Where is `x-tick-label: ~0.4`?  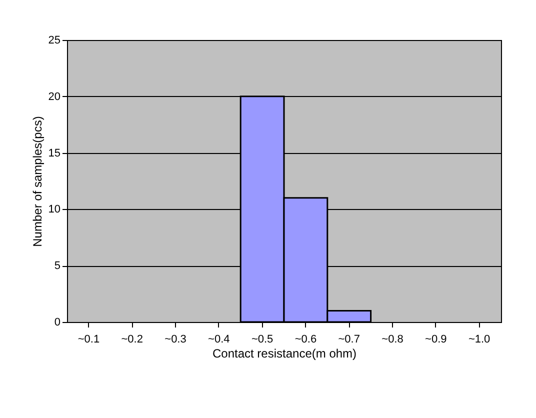 x-tick-label: ~0.4 is located at coordinates (219, 340).